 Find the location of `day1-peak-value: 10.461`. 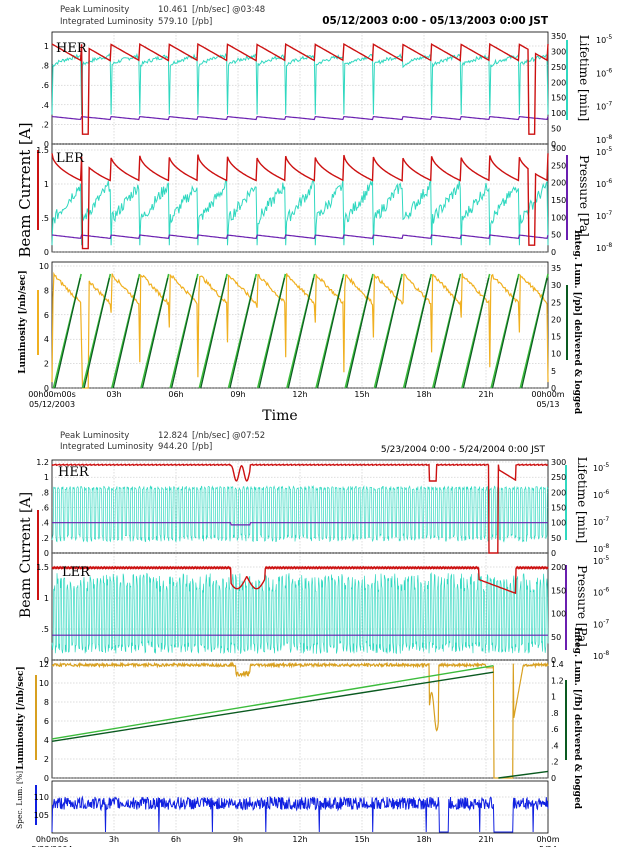

day1-peak-value: 10.461 is located at coordinates (173, 10).